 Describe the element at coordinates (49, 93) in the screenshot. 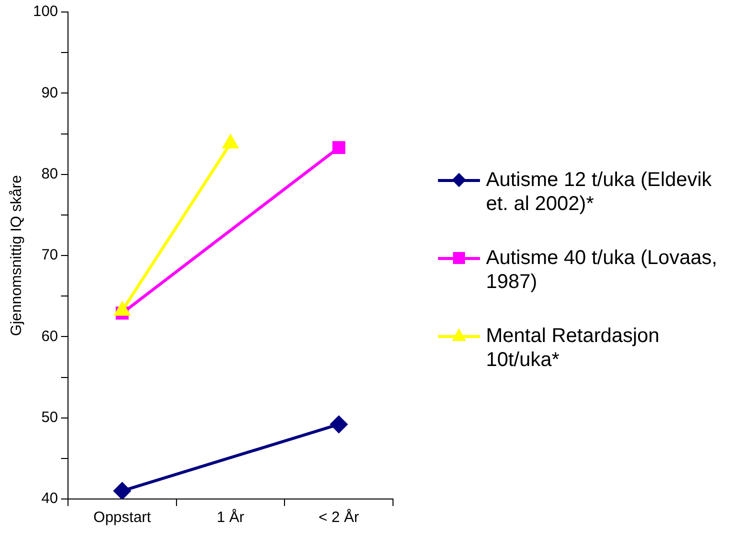

I see `y-tick-label: 90` at that location.